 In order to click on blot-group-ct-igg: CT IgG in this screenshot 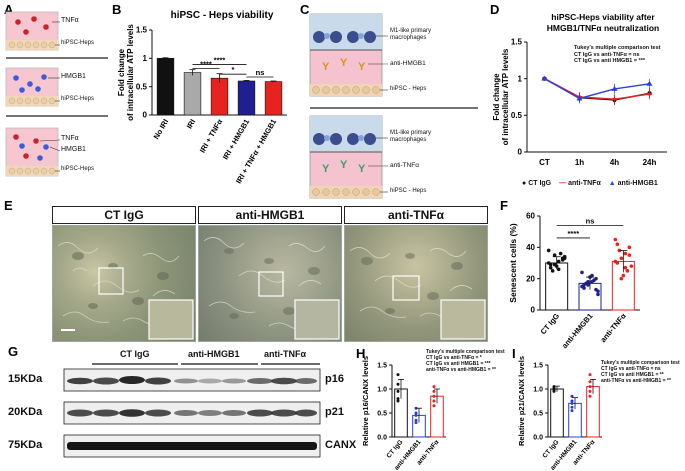, I will do `click(135, 354)`.